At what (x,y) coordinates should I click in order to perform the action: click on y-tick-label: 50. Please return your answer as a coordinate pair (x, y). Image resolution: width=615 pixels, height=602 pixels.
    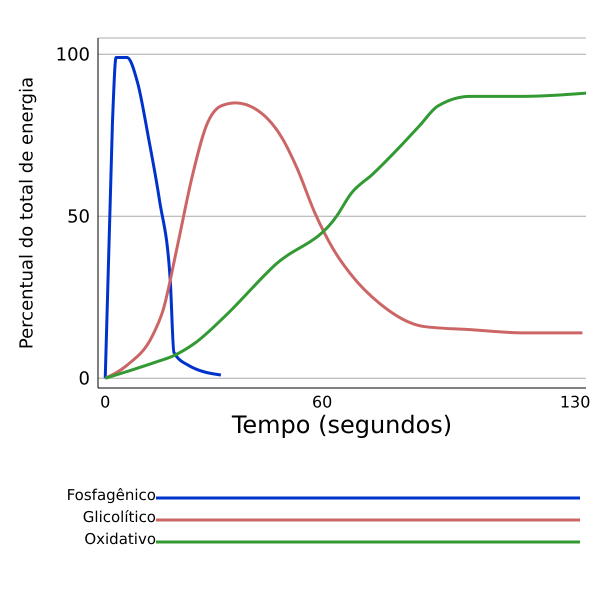
    Looking at the image, I should click on (78, 217).